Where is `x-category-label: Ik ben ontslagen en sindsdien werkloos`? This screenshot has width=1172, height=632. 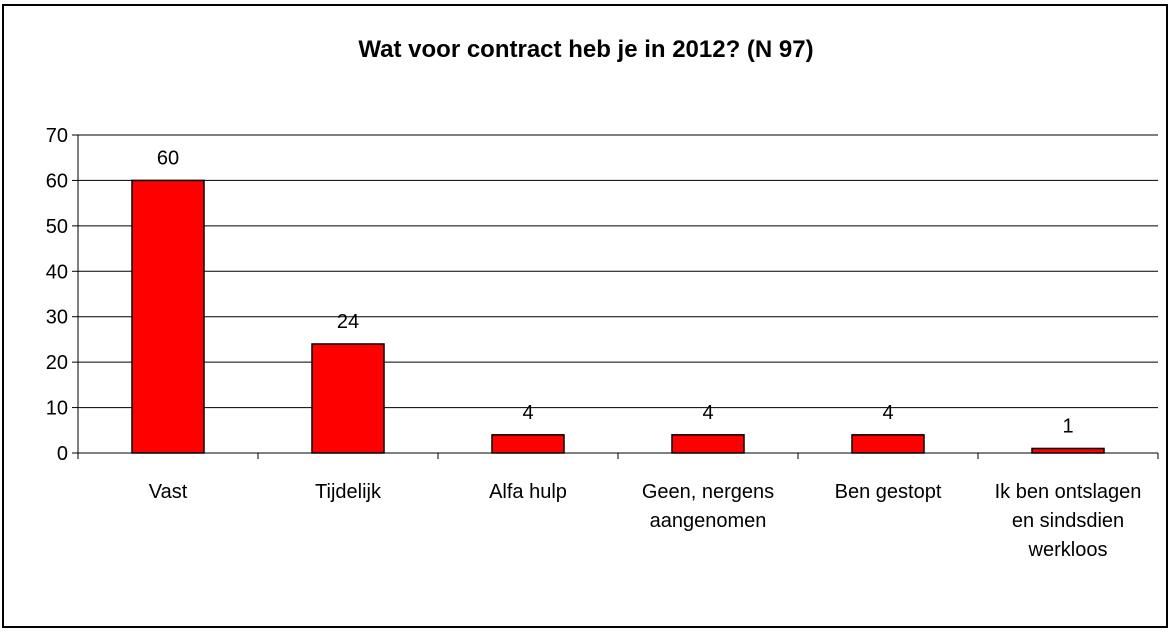
x-category-label: Ik ben ontslagen en sindsdien werkloos is located at coordinates (1068, 521).